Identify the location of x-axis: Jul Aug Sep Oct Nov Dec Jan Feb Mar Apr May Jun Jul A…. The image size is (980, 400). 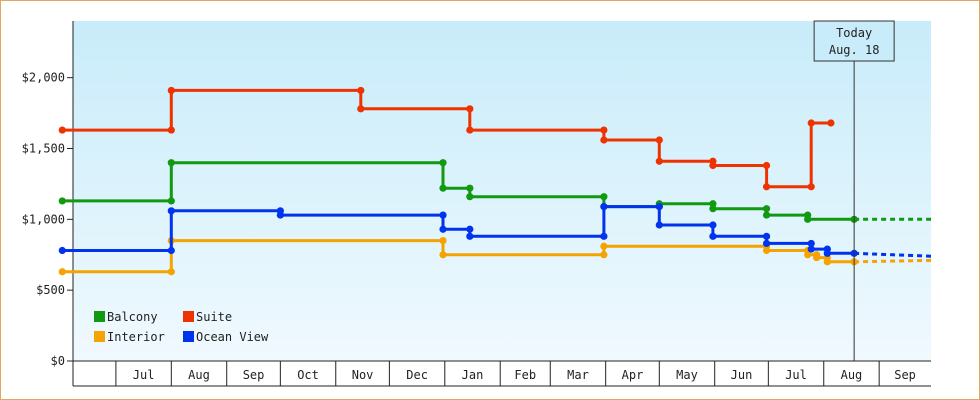
(502, 373).